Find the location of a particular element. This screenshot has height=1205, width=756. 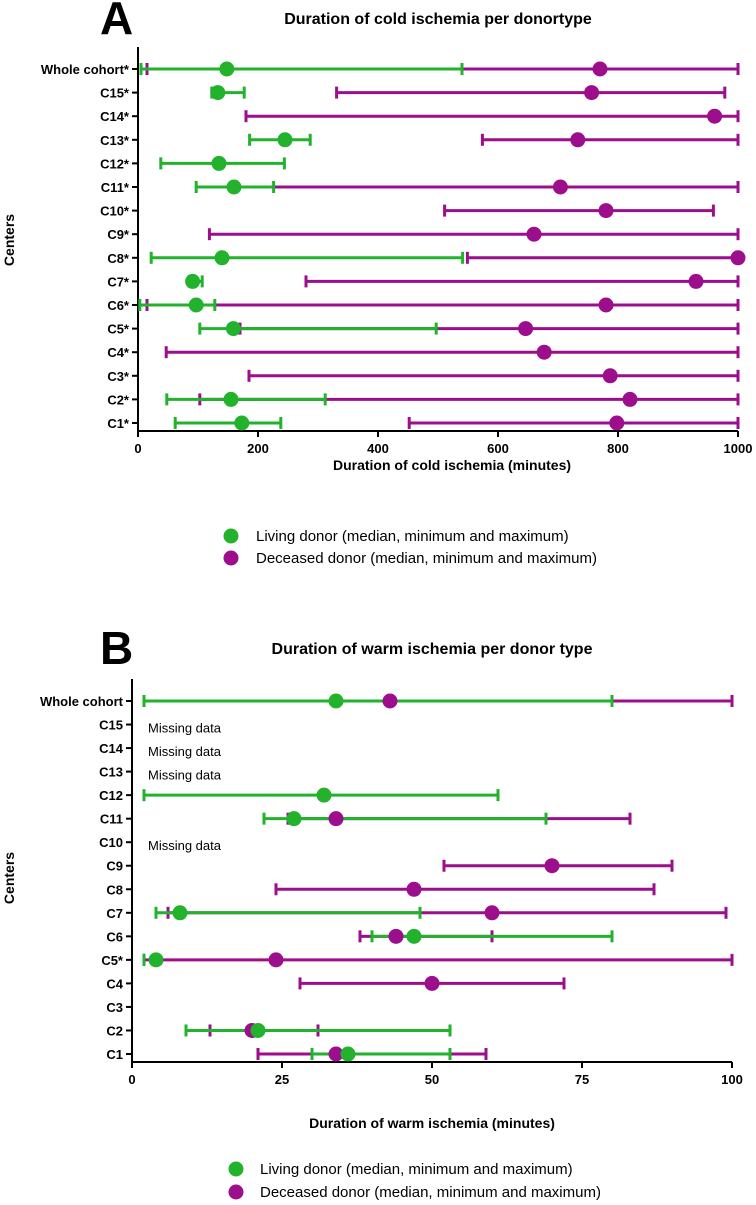

panel-a-category-label: C7* is located at coordinates (118, 281).